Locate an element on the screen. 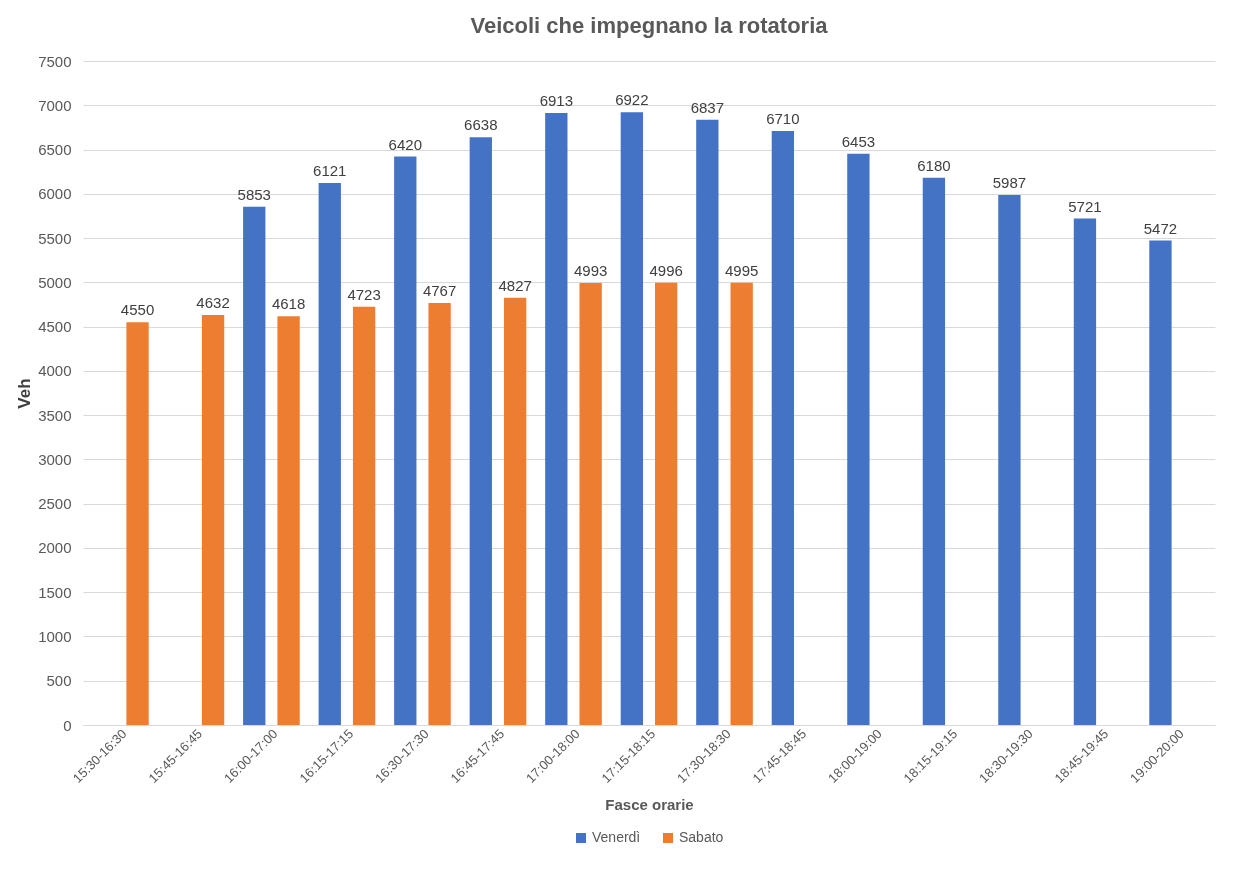 This screenshot has width=1243, height=873. data-label: 4767 is located at coordinates (439, 290).